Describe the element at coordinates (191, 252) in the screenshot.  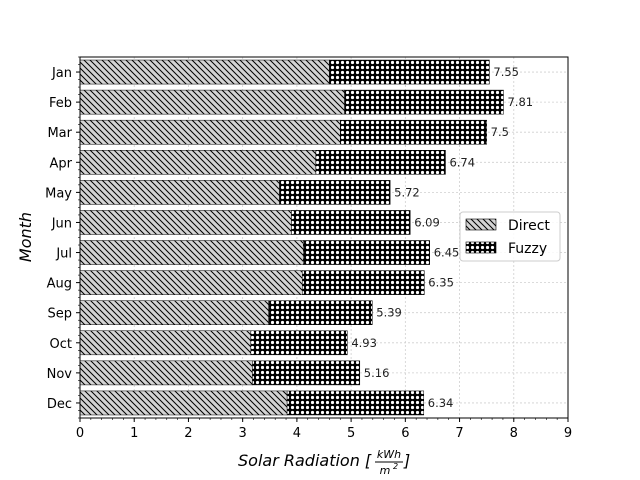
I see `bar-direct-jul` at that location.